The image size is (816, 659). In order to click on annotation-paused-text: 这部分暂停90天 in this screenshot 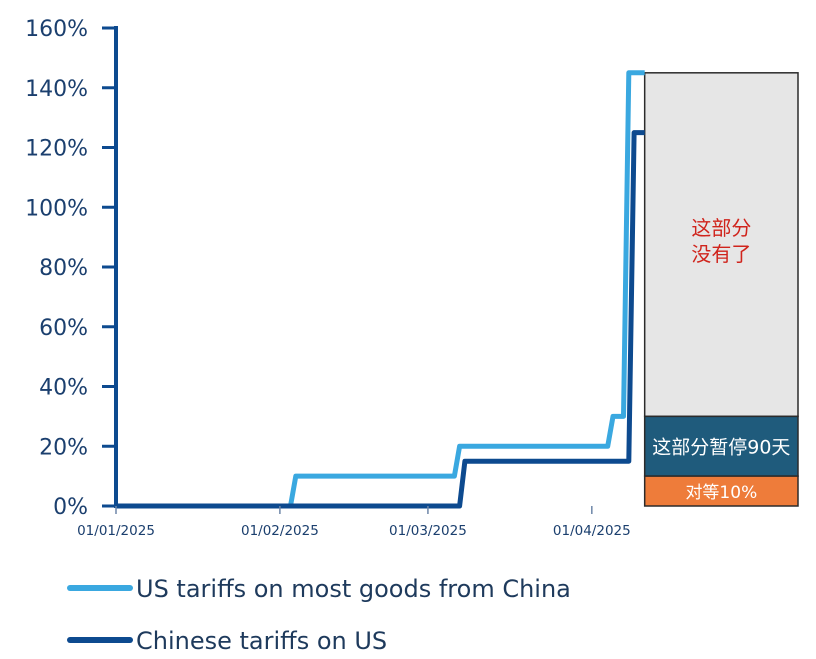, I will do `click(721, 447)`.